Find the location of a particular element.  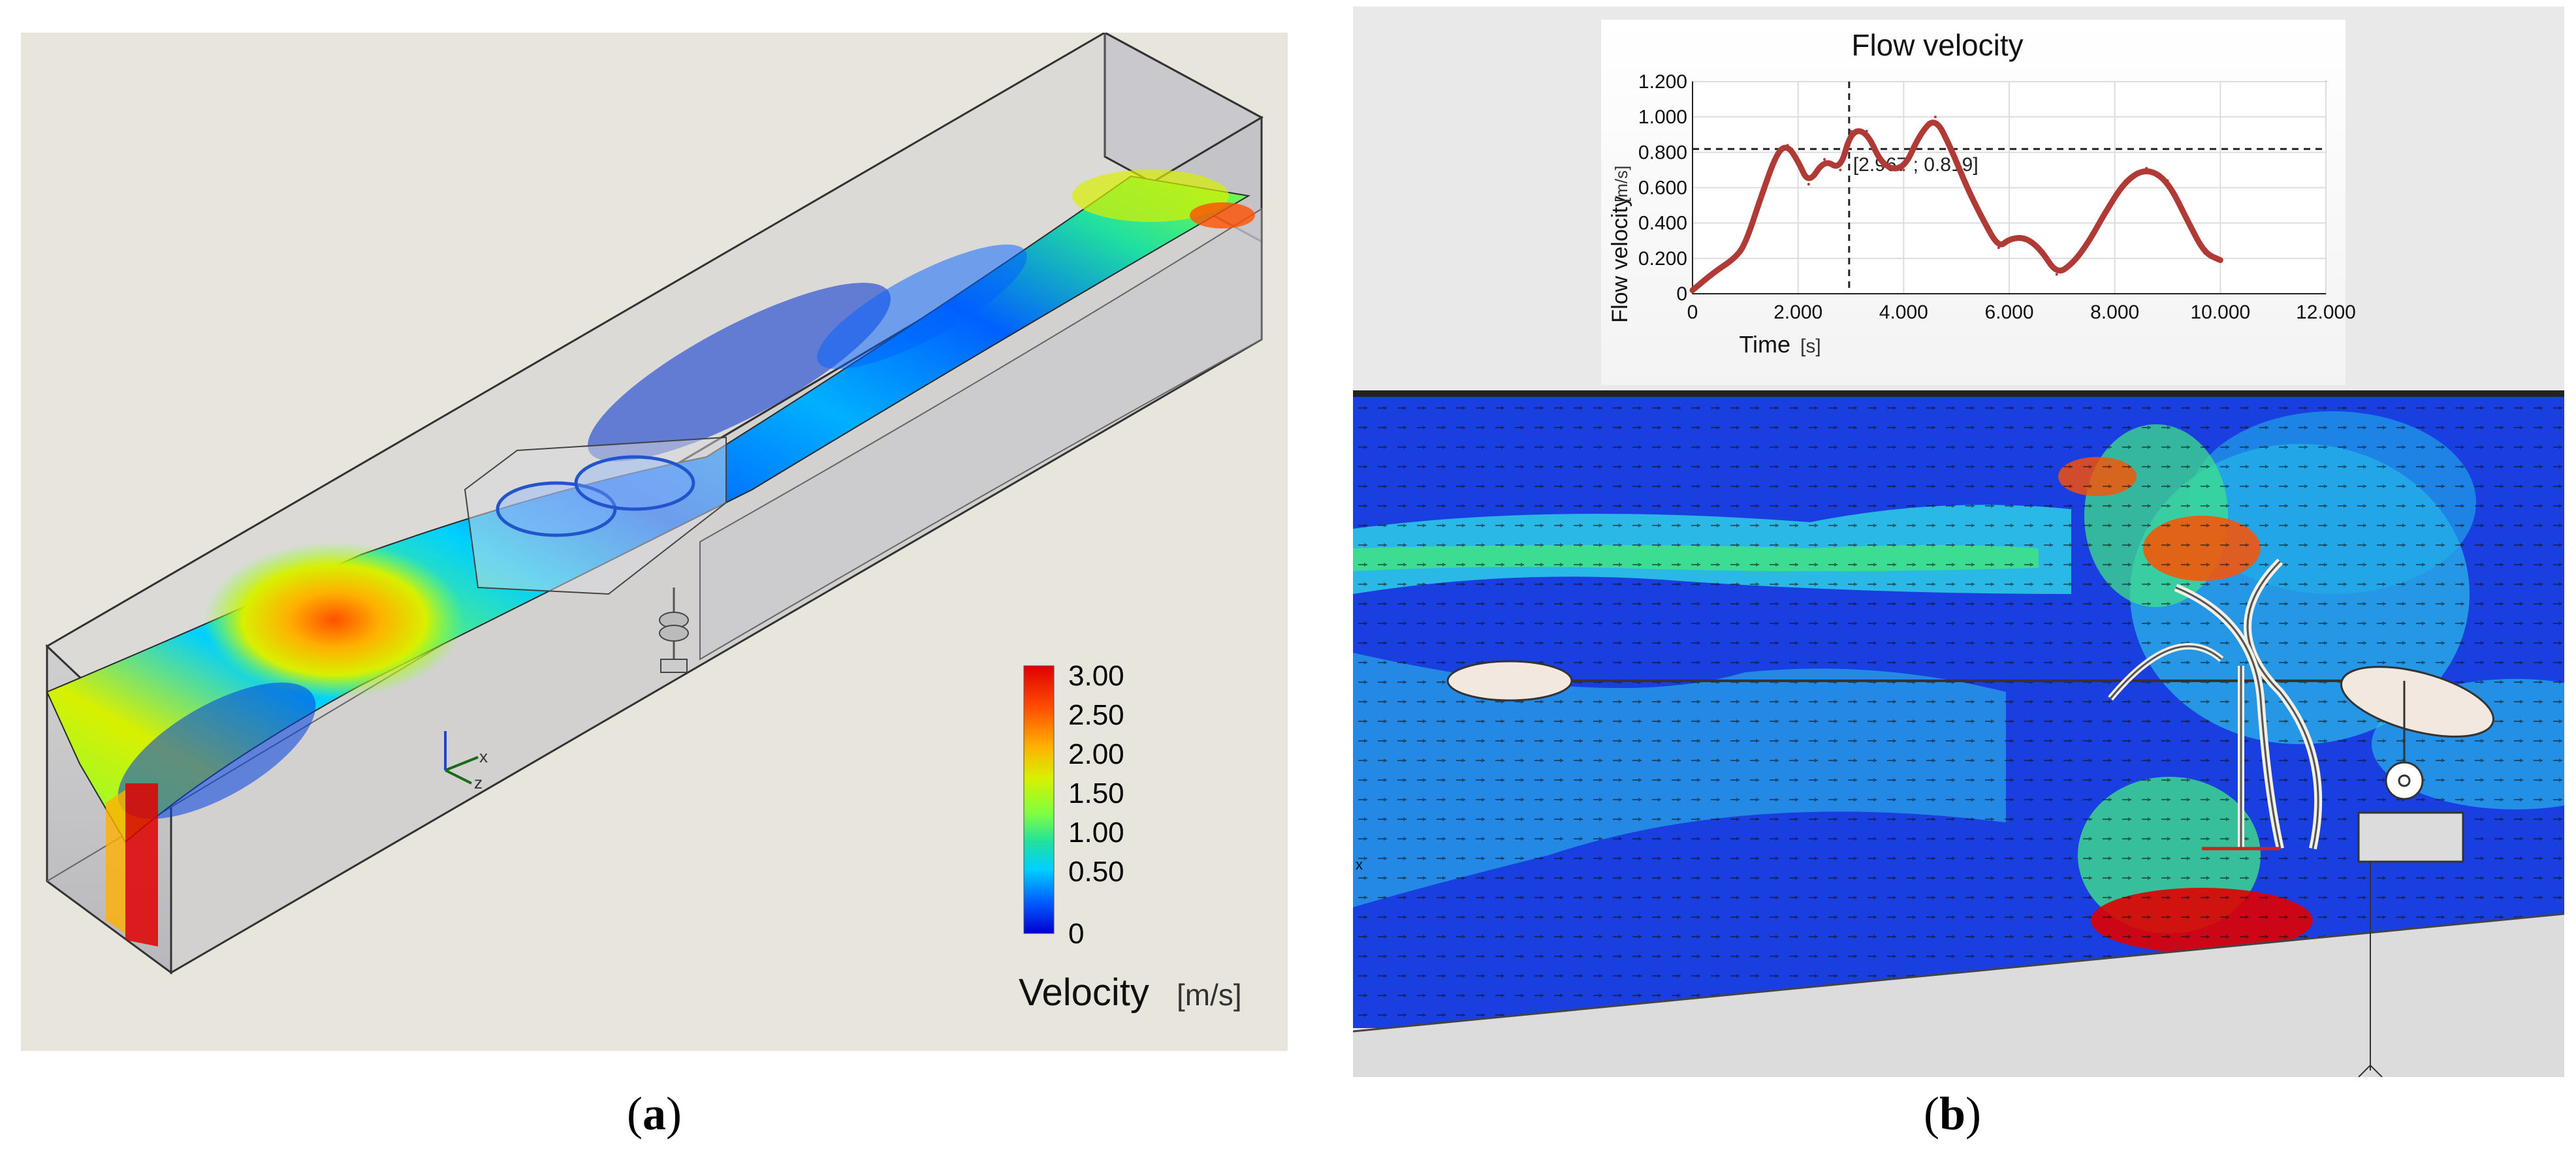

legend-tick: 1.50 is located at coordinates (1096, 793).